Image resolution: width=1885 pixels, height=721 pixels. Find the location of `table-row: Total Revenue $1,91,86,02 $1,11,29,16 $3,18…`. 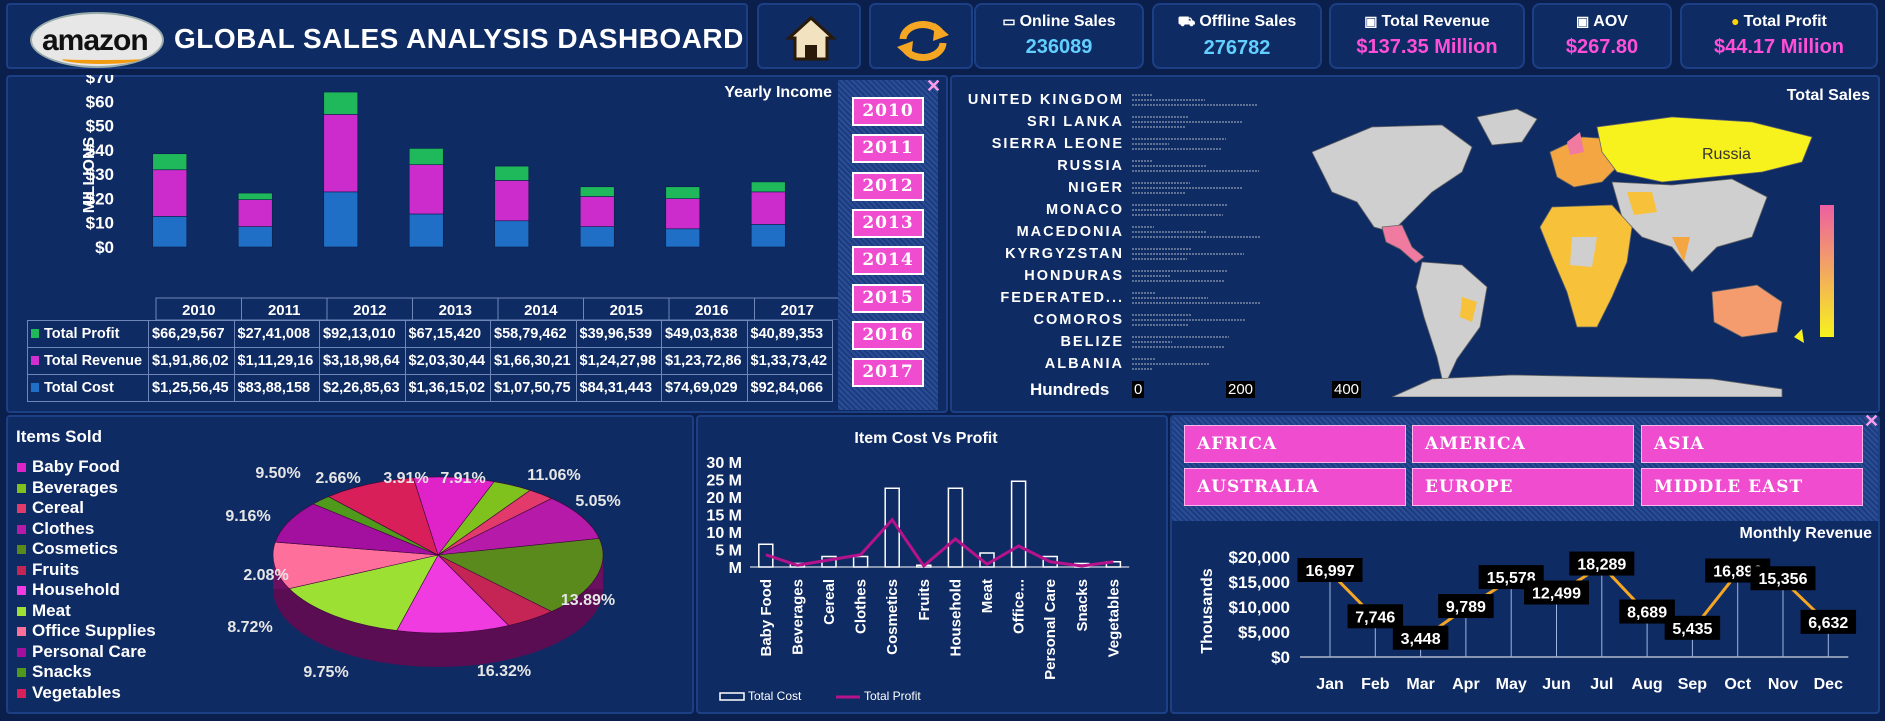

table-row: Total Revenue $1,91,86,02 $1,11,29,16 $3,18… is located at coordinates (430, 361).